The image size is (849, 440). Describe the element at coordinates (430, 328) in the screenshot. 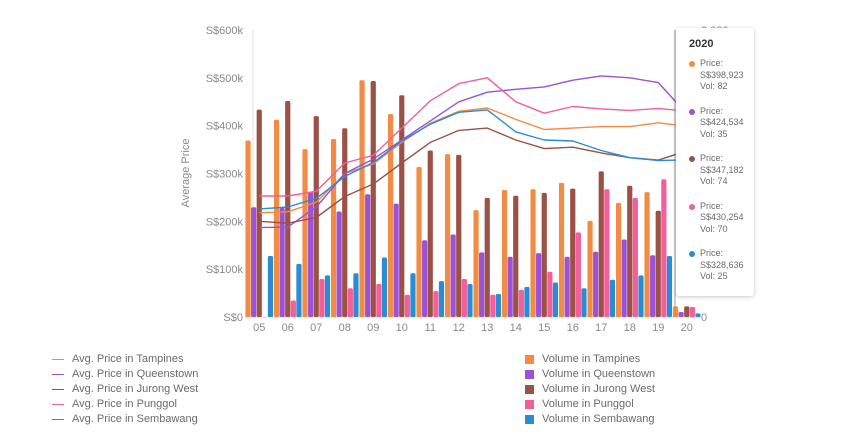

I see `x-tick-label: 11` at that location.